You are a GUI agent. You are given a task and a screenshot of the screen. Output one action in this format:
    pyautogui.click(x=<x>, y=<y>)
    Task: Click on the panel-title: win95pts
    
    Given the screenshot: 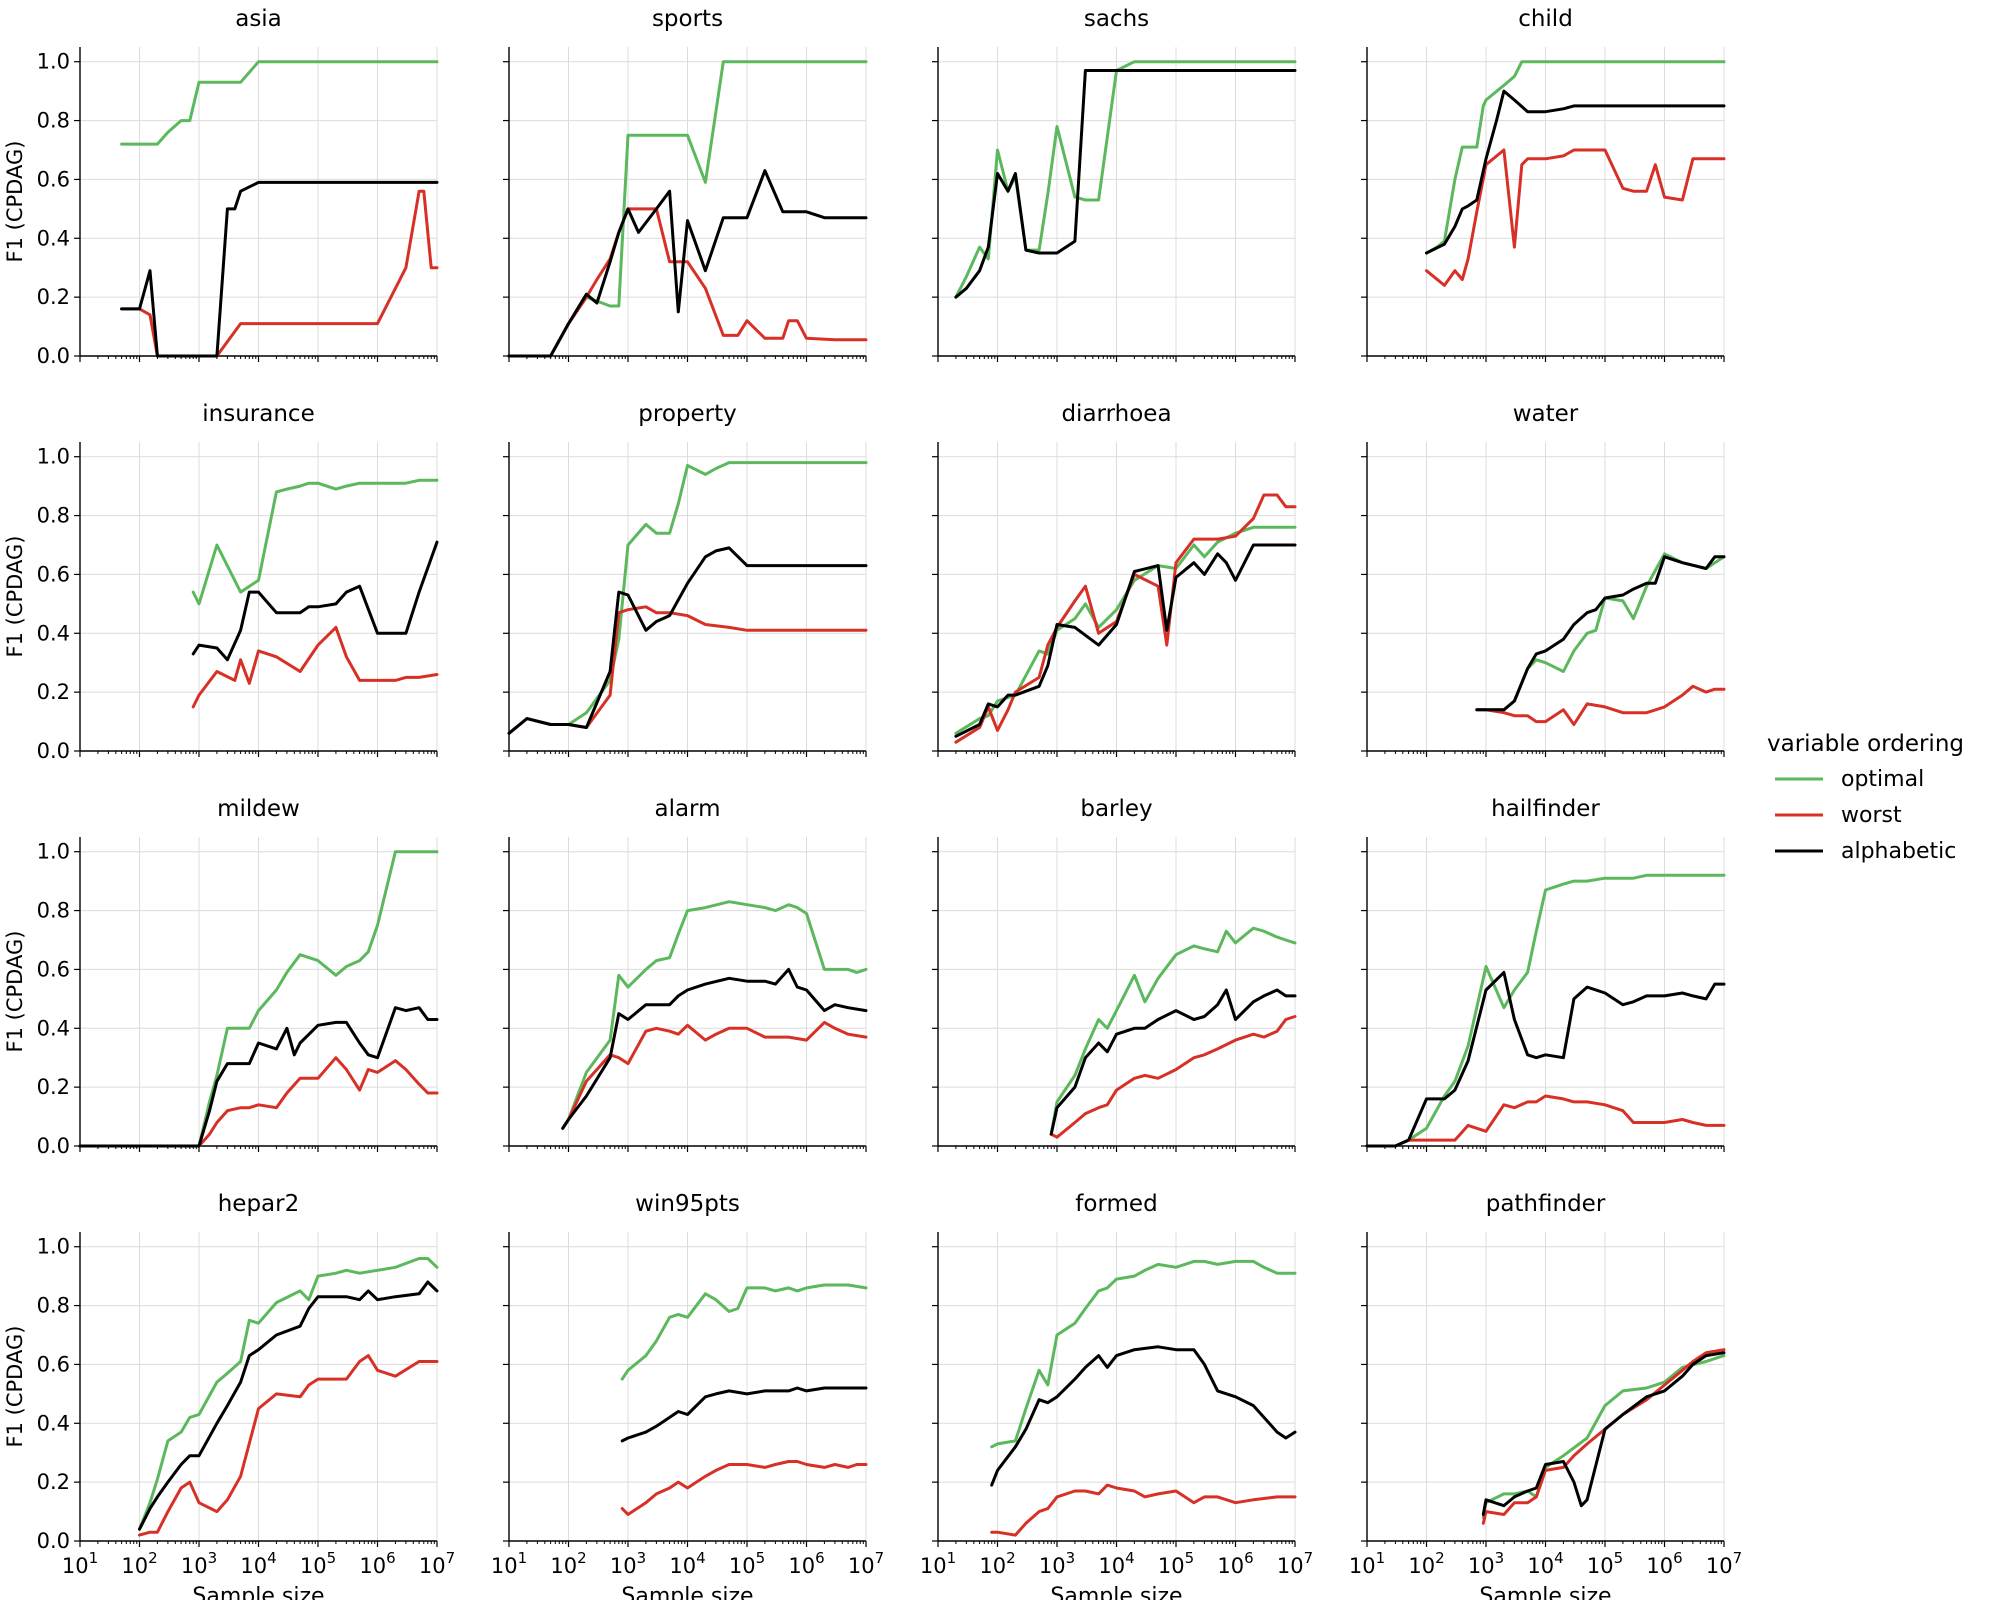 What is the action you would take?
    pyautogui.click(x=687, y=1204)
    